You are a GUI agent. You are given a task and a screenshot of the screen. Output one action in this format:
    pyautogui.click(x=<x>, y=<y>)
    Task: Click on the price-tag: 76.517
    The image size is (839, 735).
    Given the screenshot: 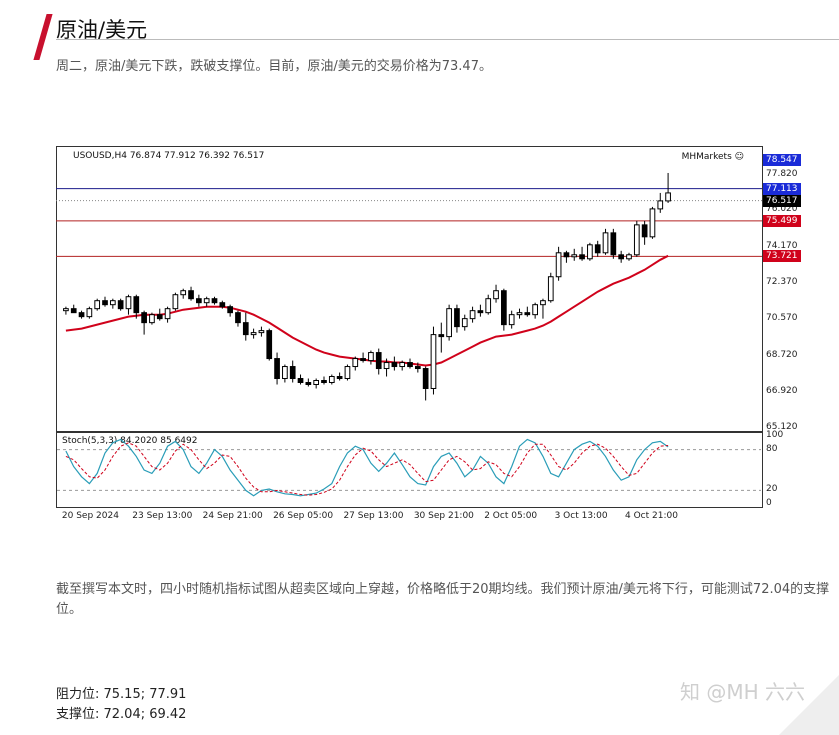 What is the action you would take?
    pyautogui.click(x=782, y=200)
    